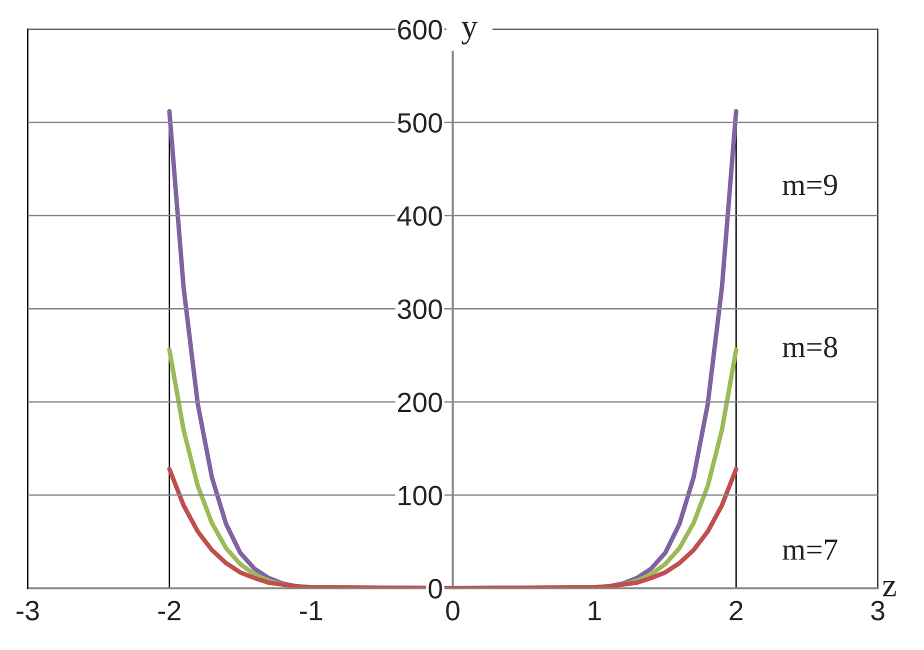  I want to click on y-tick-label: 0, so click(435, 588).